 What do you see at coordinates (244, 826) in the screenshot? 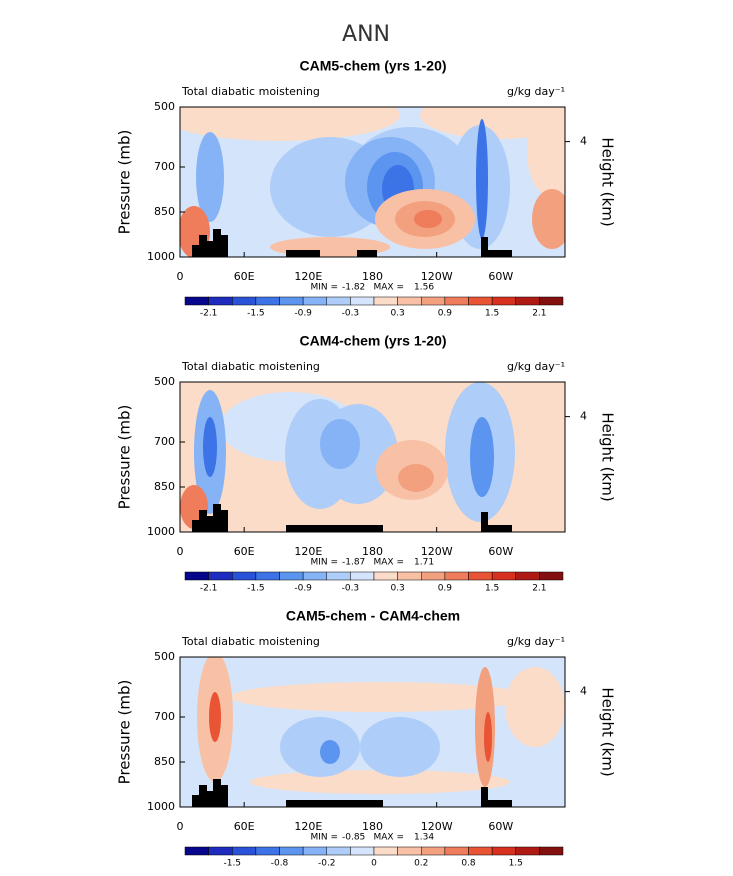
I see `x-tick-label: 60E` at bounding box center [244, 826].